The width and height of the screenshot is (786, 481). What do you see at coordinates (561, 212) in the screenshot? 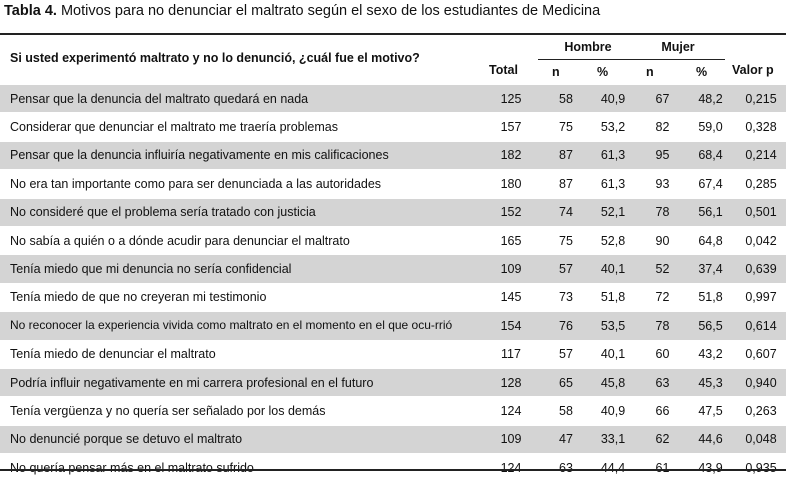
I see `cell-hombre-n: 74` at bounding box center [561, 212].